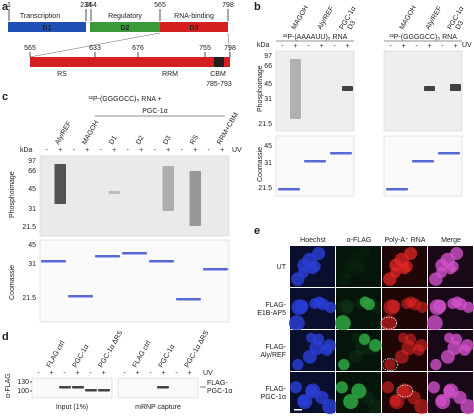 This screenshot has height=416, width=474. Describe the element at coordinates (47, 27) in the screenshot. I see `domain` at that location.